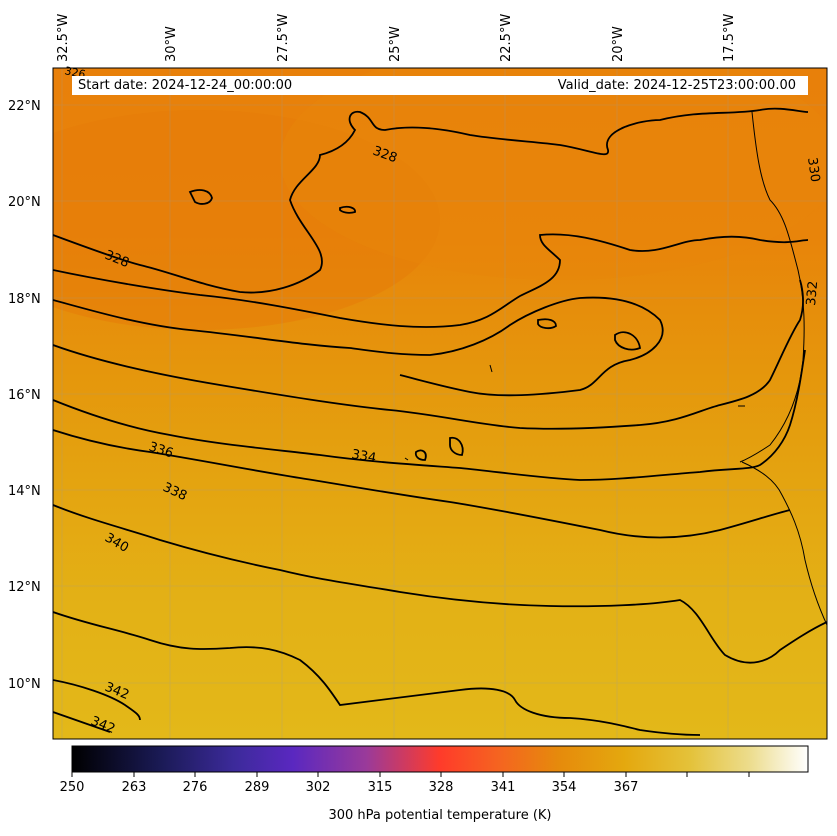  What do you see at coordinates (395, 44) in the screenshot?
I see `lon-label: 25°W` at bounding box center [395, 44].